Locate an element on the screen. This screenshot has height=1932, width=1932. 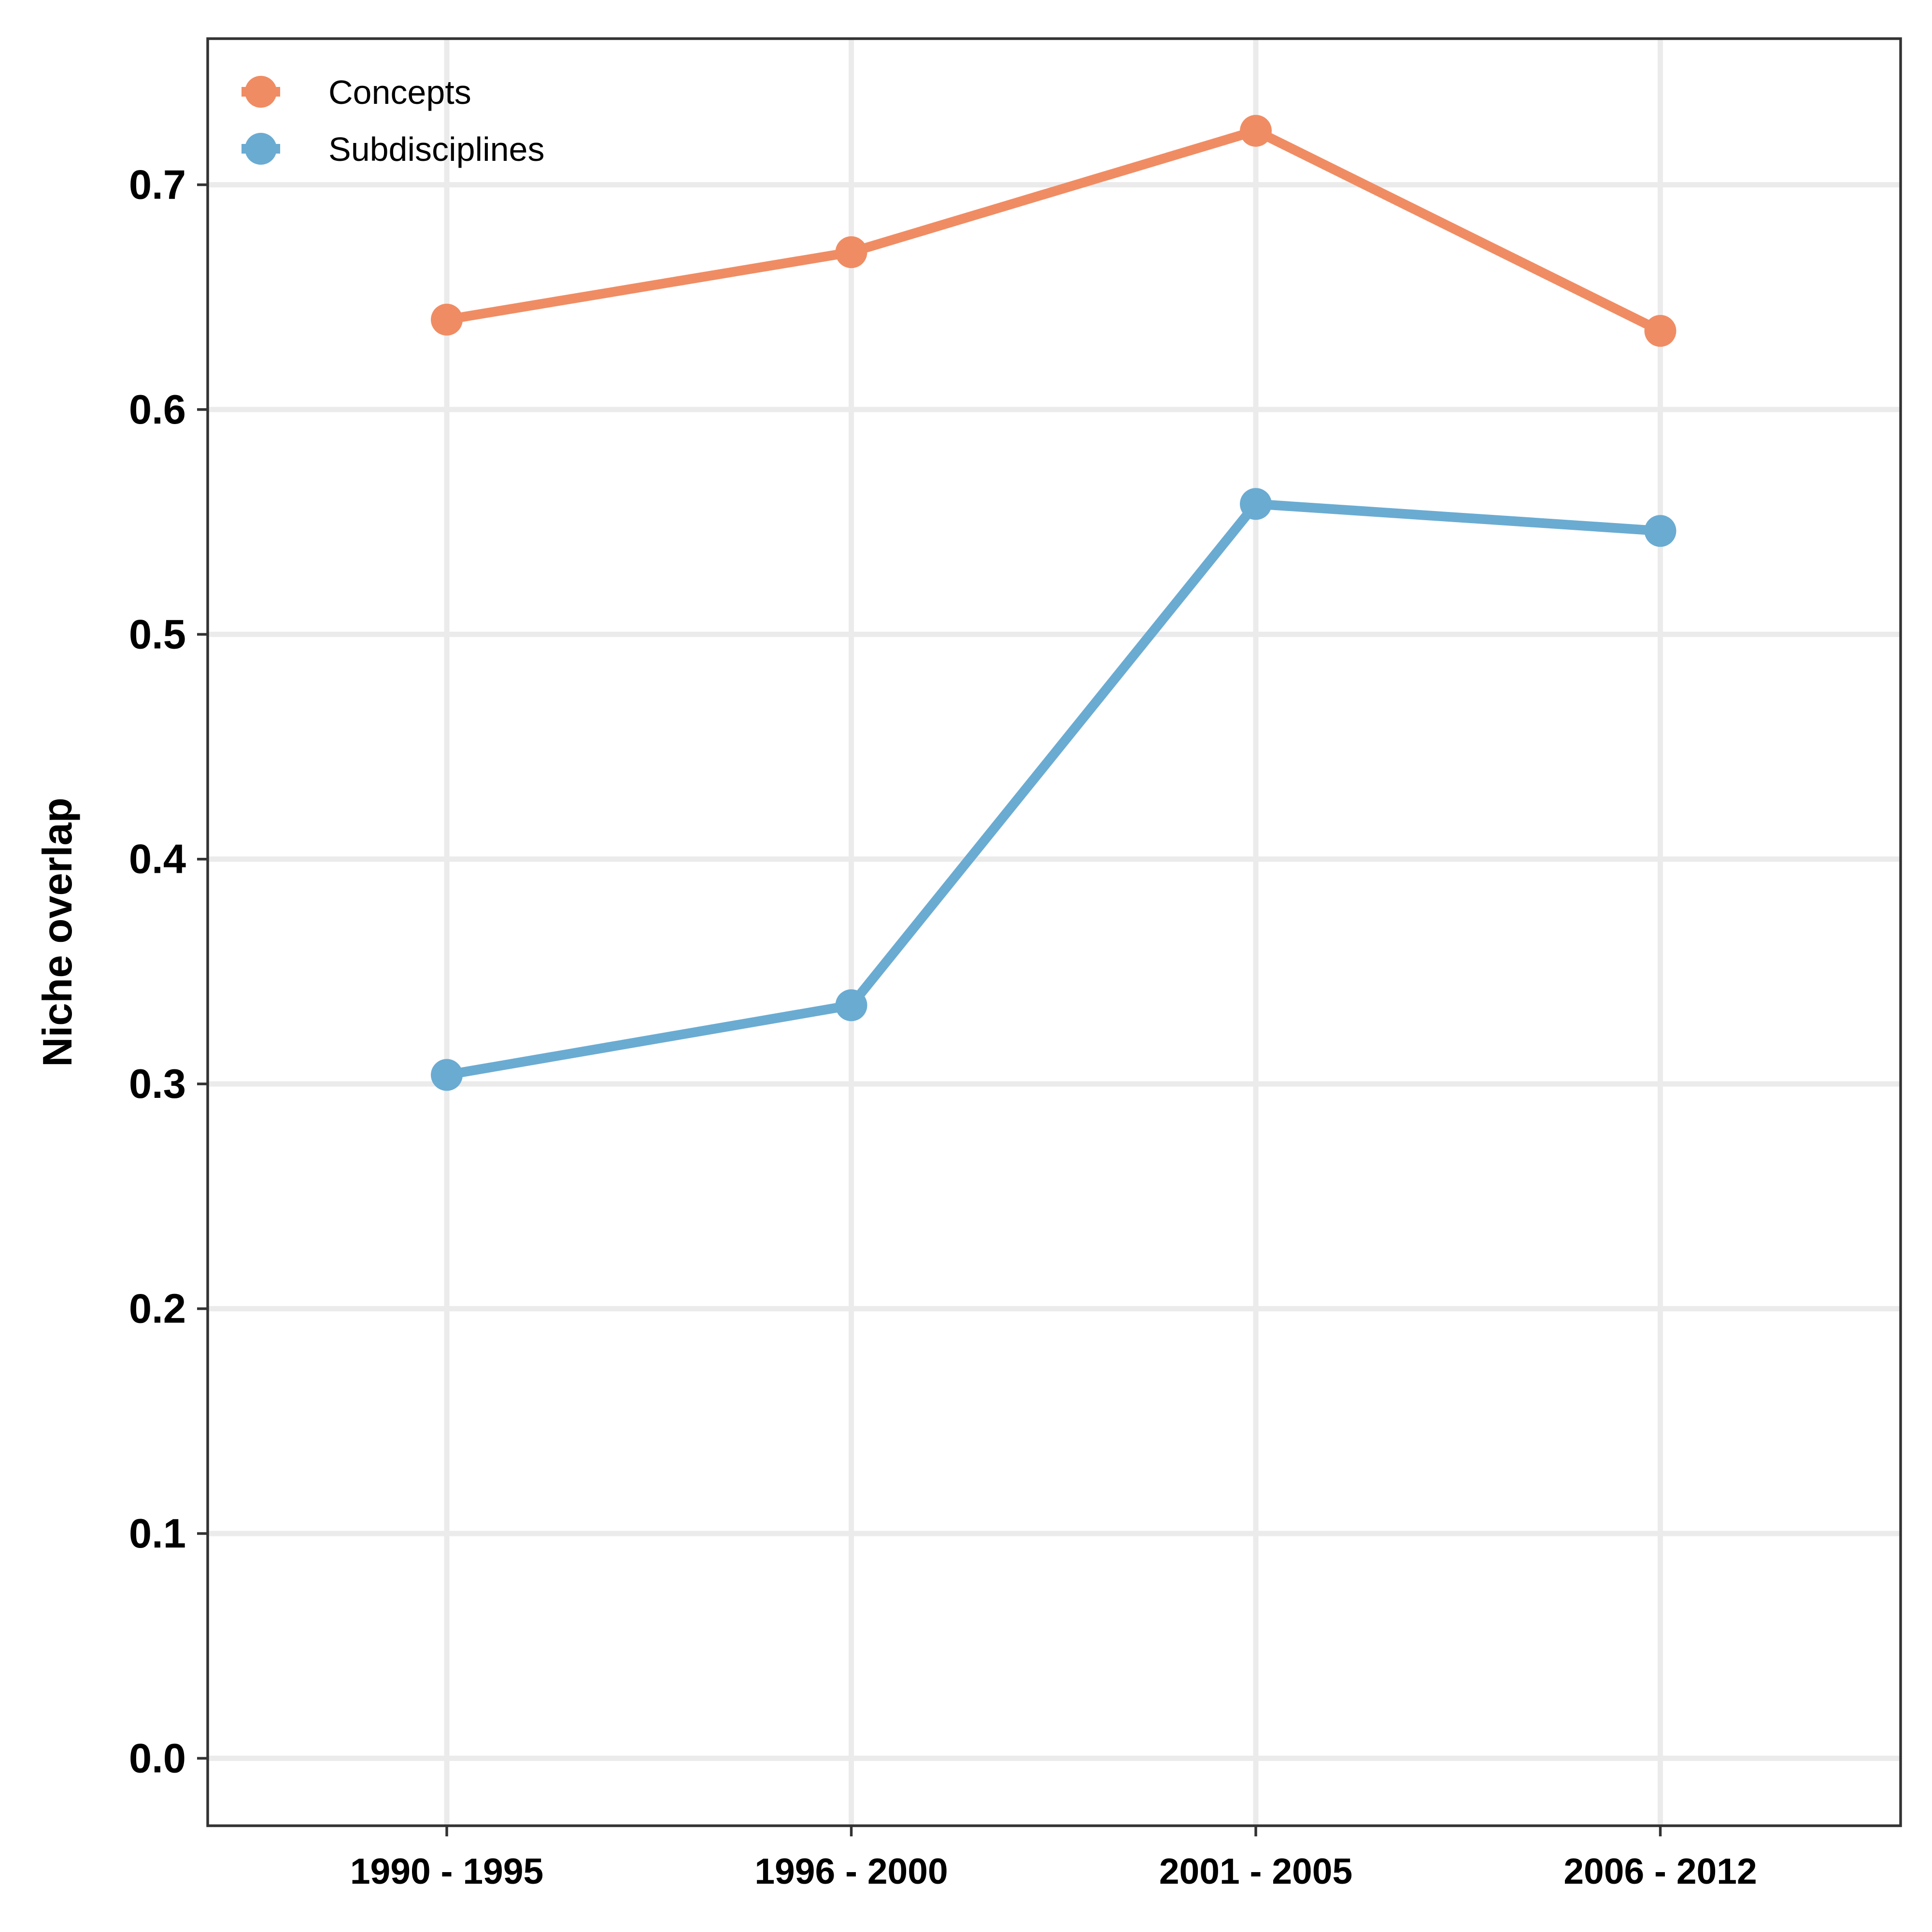
y-tick-label: 0.7 is located at coordinates (157, 185).